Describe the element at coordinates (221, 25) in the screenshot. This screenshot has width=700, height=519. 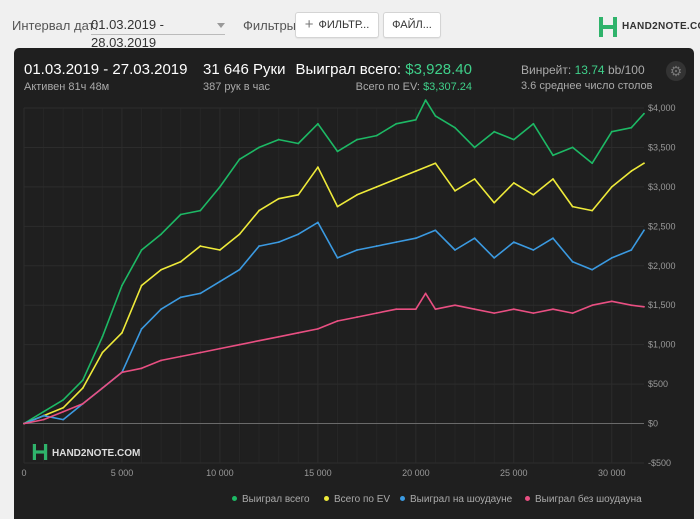
I see `chevron-down-icon` at that location.